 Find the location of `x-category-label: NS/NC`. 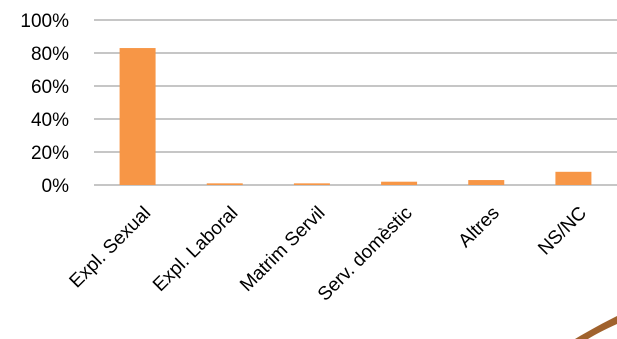

x-category-label: NS/NC is located at coordinates (562, 231).